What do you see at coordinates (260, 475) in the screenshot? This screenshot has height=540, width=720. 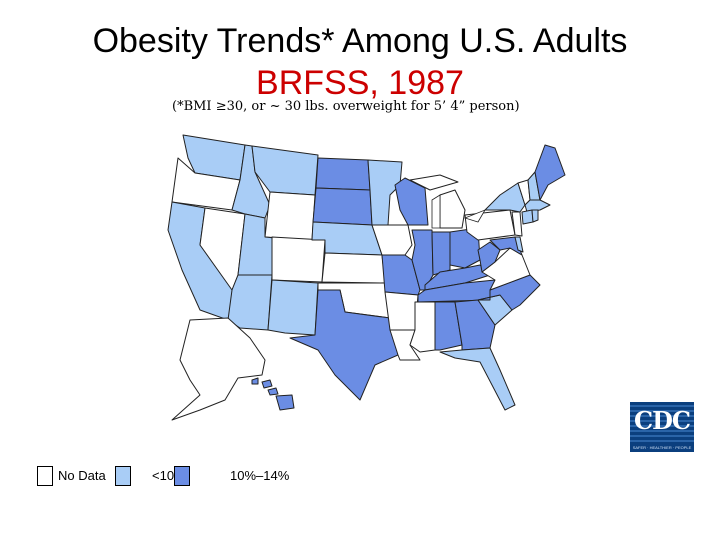 I see `legend-label-10to14: 10%–14%` at bounding box center [260, 475].